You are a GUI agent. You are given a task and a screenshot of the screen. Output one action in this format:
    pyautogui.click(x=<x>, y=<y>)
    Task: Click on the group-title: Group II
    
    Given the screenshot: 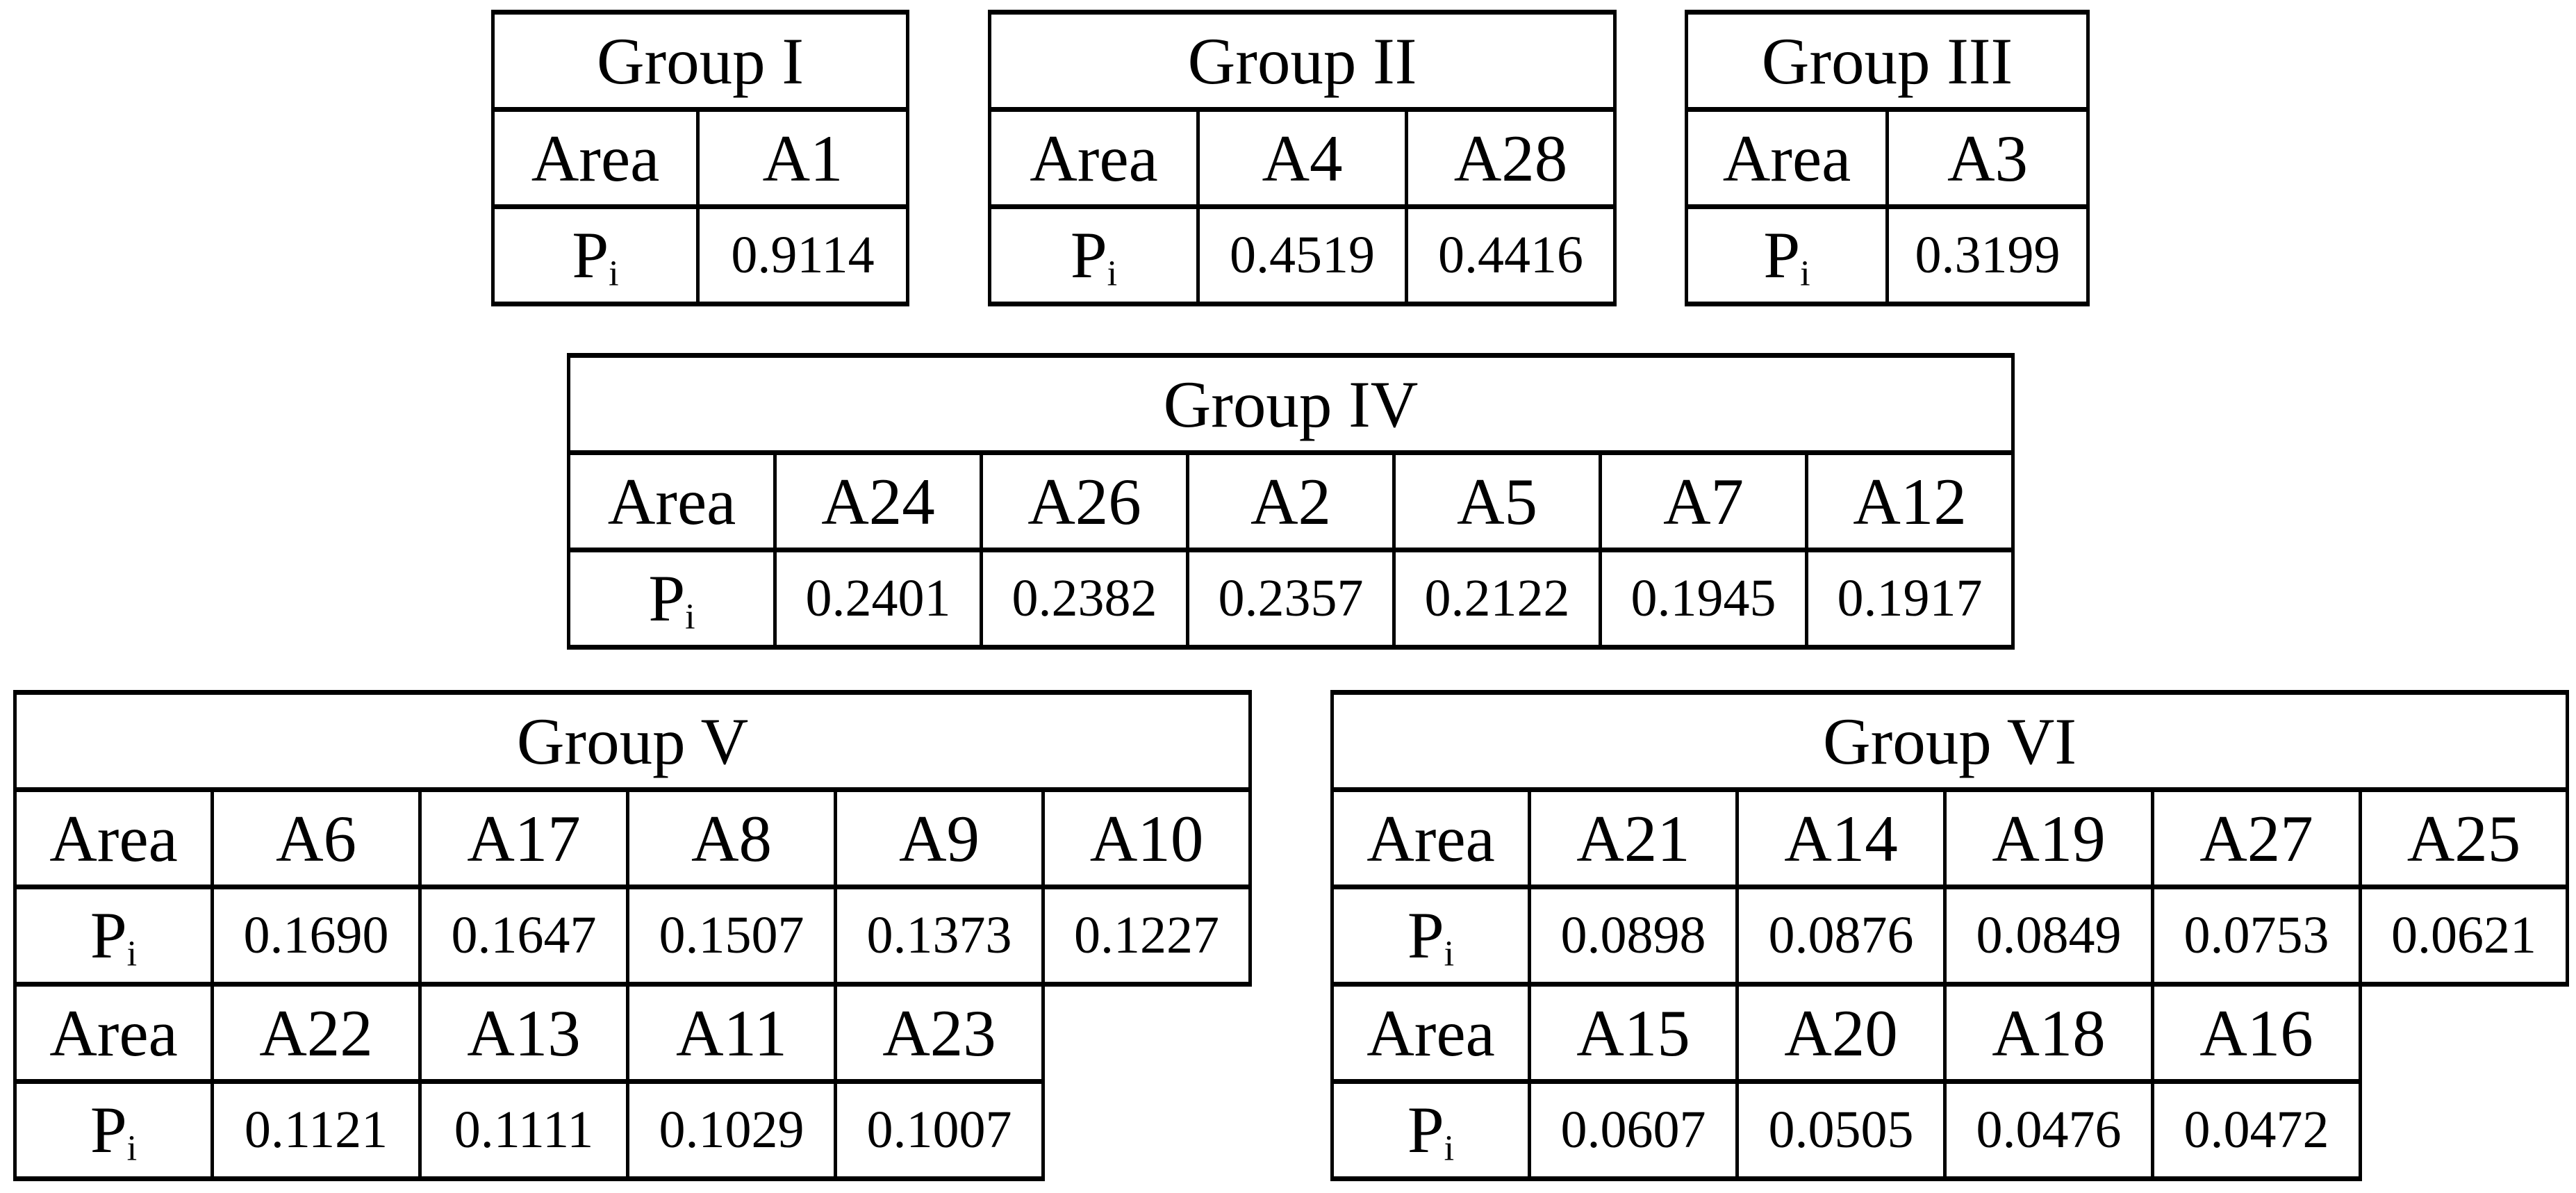 What is the action you would take?
    pyautogui.click(x=1302, y=61)
    